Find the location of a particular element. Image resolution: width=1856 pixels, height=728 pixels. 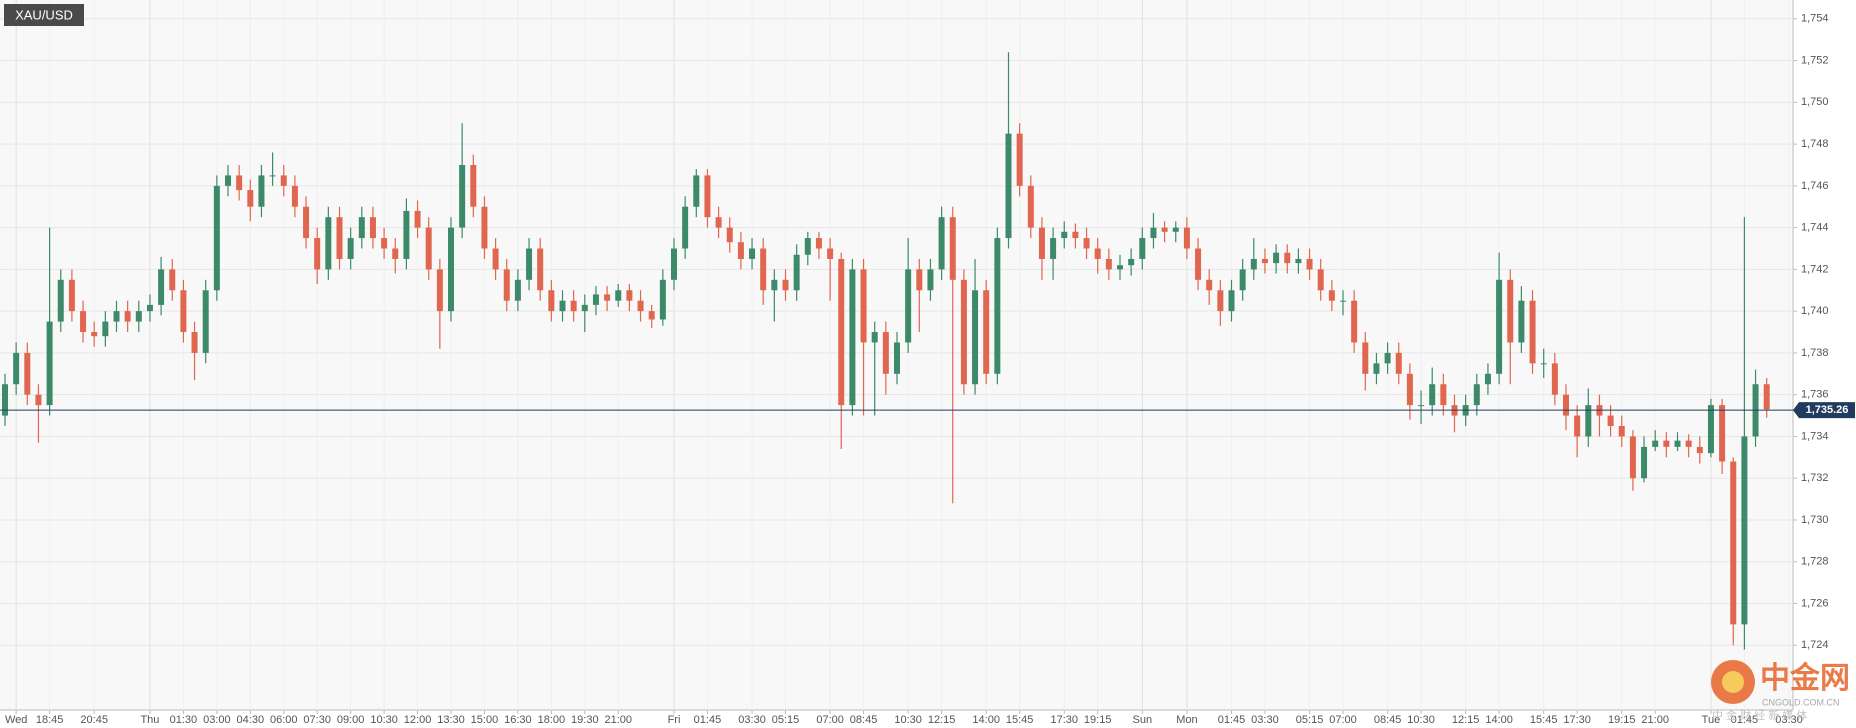

y-tick-label: 1,730 is located at coordinates (1815, 520).